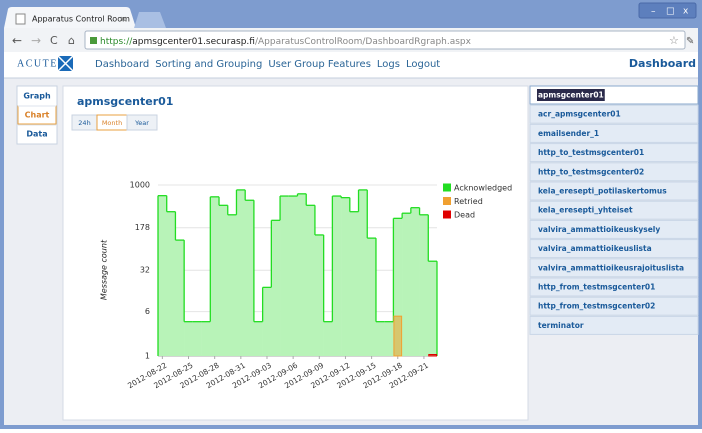  What do you see at coordinates (104, 269) in the screenshot?
I see `y-axis-label: Message count` at bounding box center [104, 269].